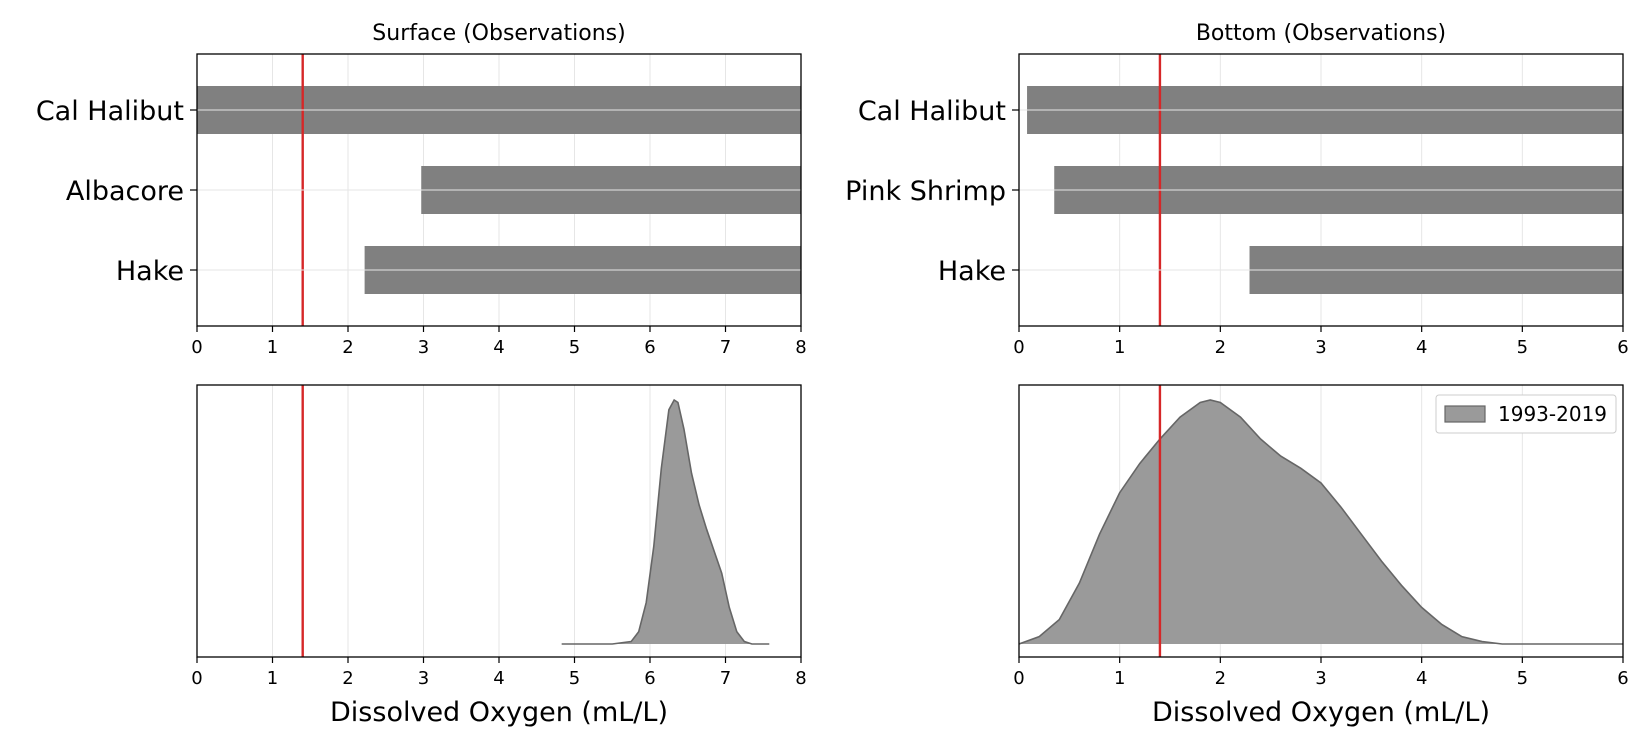  I want to click on category-label: Albacore, so click(125, 191).